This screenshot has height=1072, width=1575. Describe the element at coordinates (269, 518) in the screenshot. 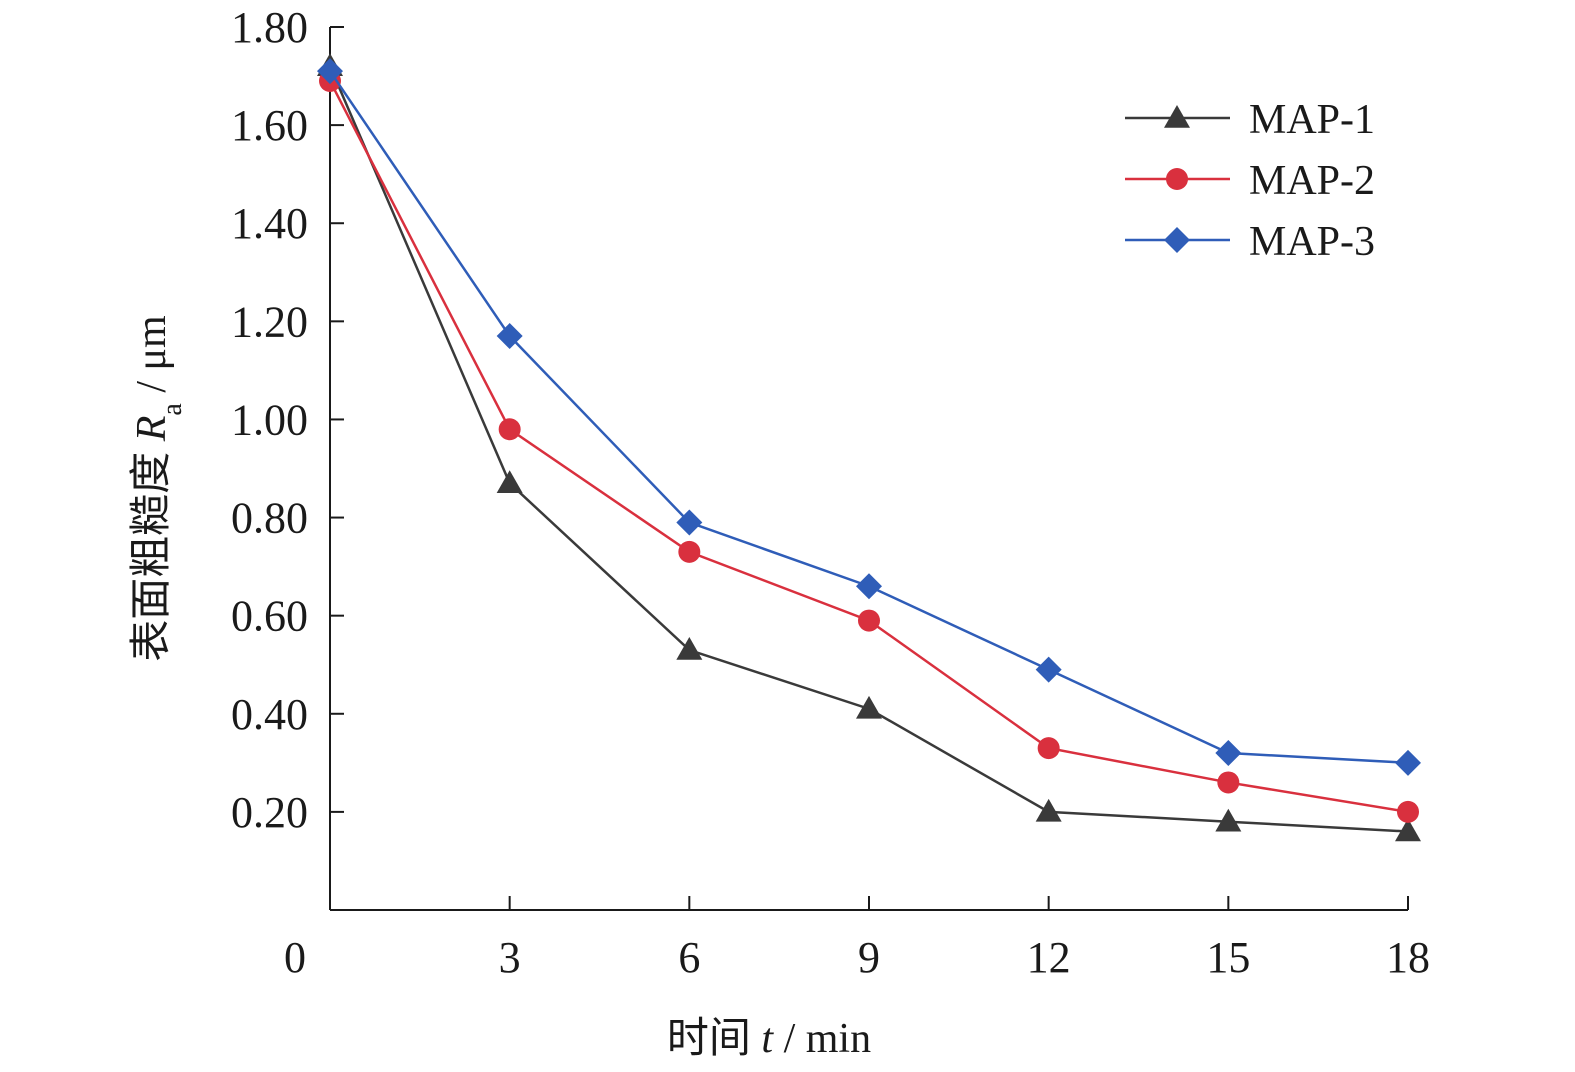

I see `y-tick-label: 0.80` at that location.